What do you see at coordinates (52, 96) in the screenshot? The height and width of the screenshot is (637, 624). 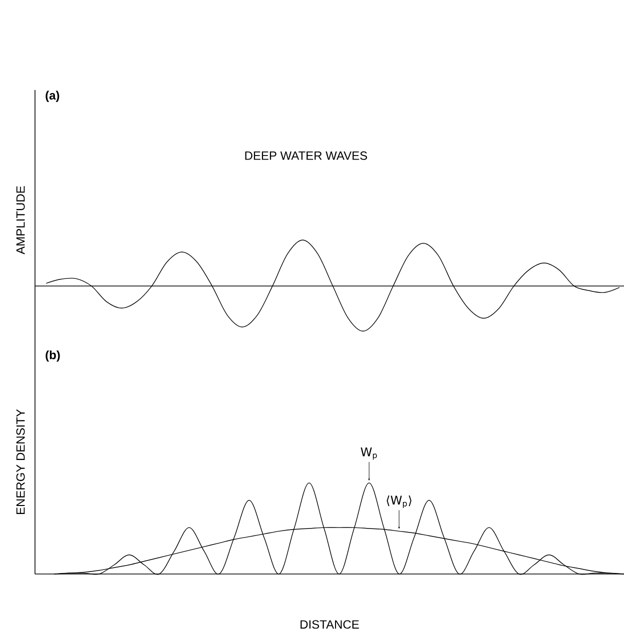 I see `chart-title: (a)` at bounding box center [52, 96].